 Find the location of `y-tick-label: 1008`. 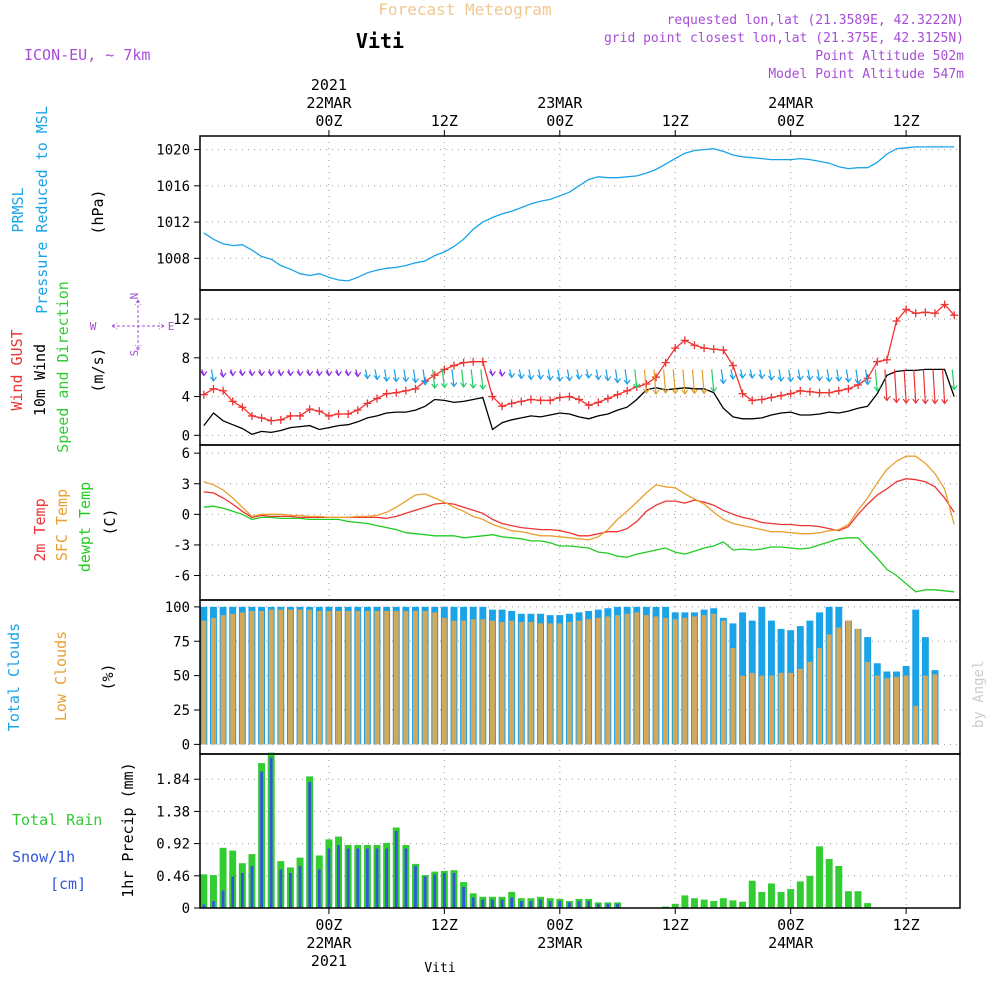

y-tick-label: 1008 is located at coordinates (173, 259).